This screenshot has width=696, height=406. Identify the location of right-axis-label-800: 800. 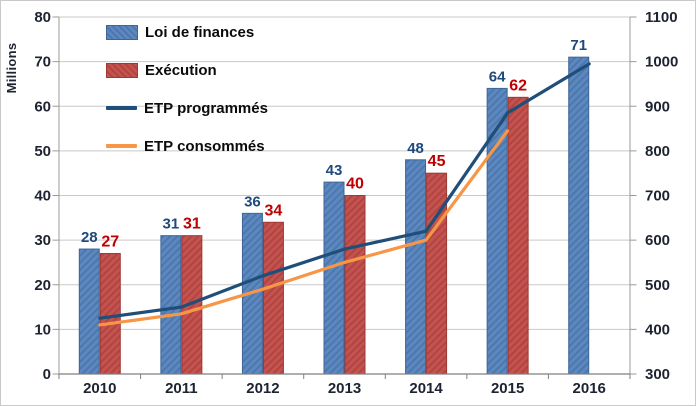
(657, 151).